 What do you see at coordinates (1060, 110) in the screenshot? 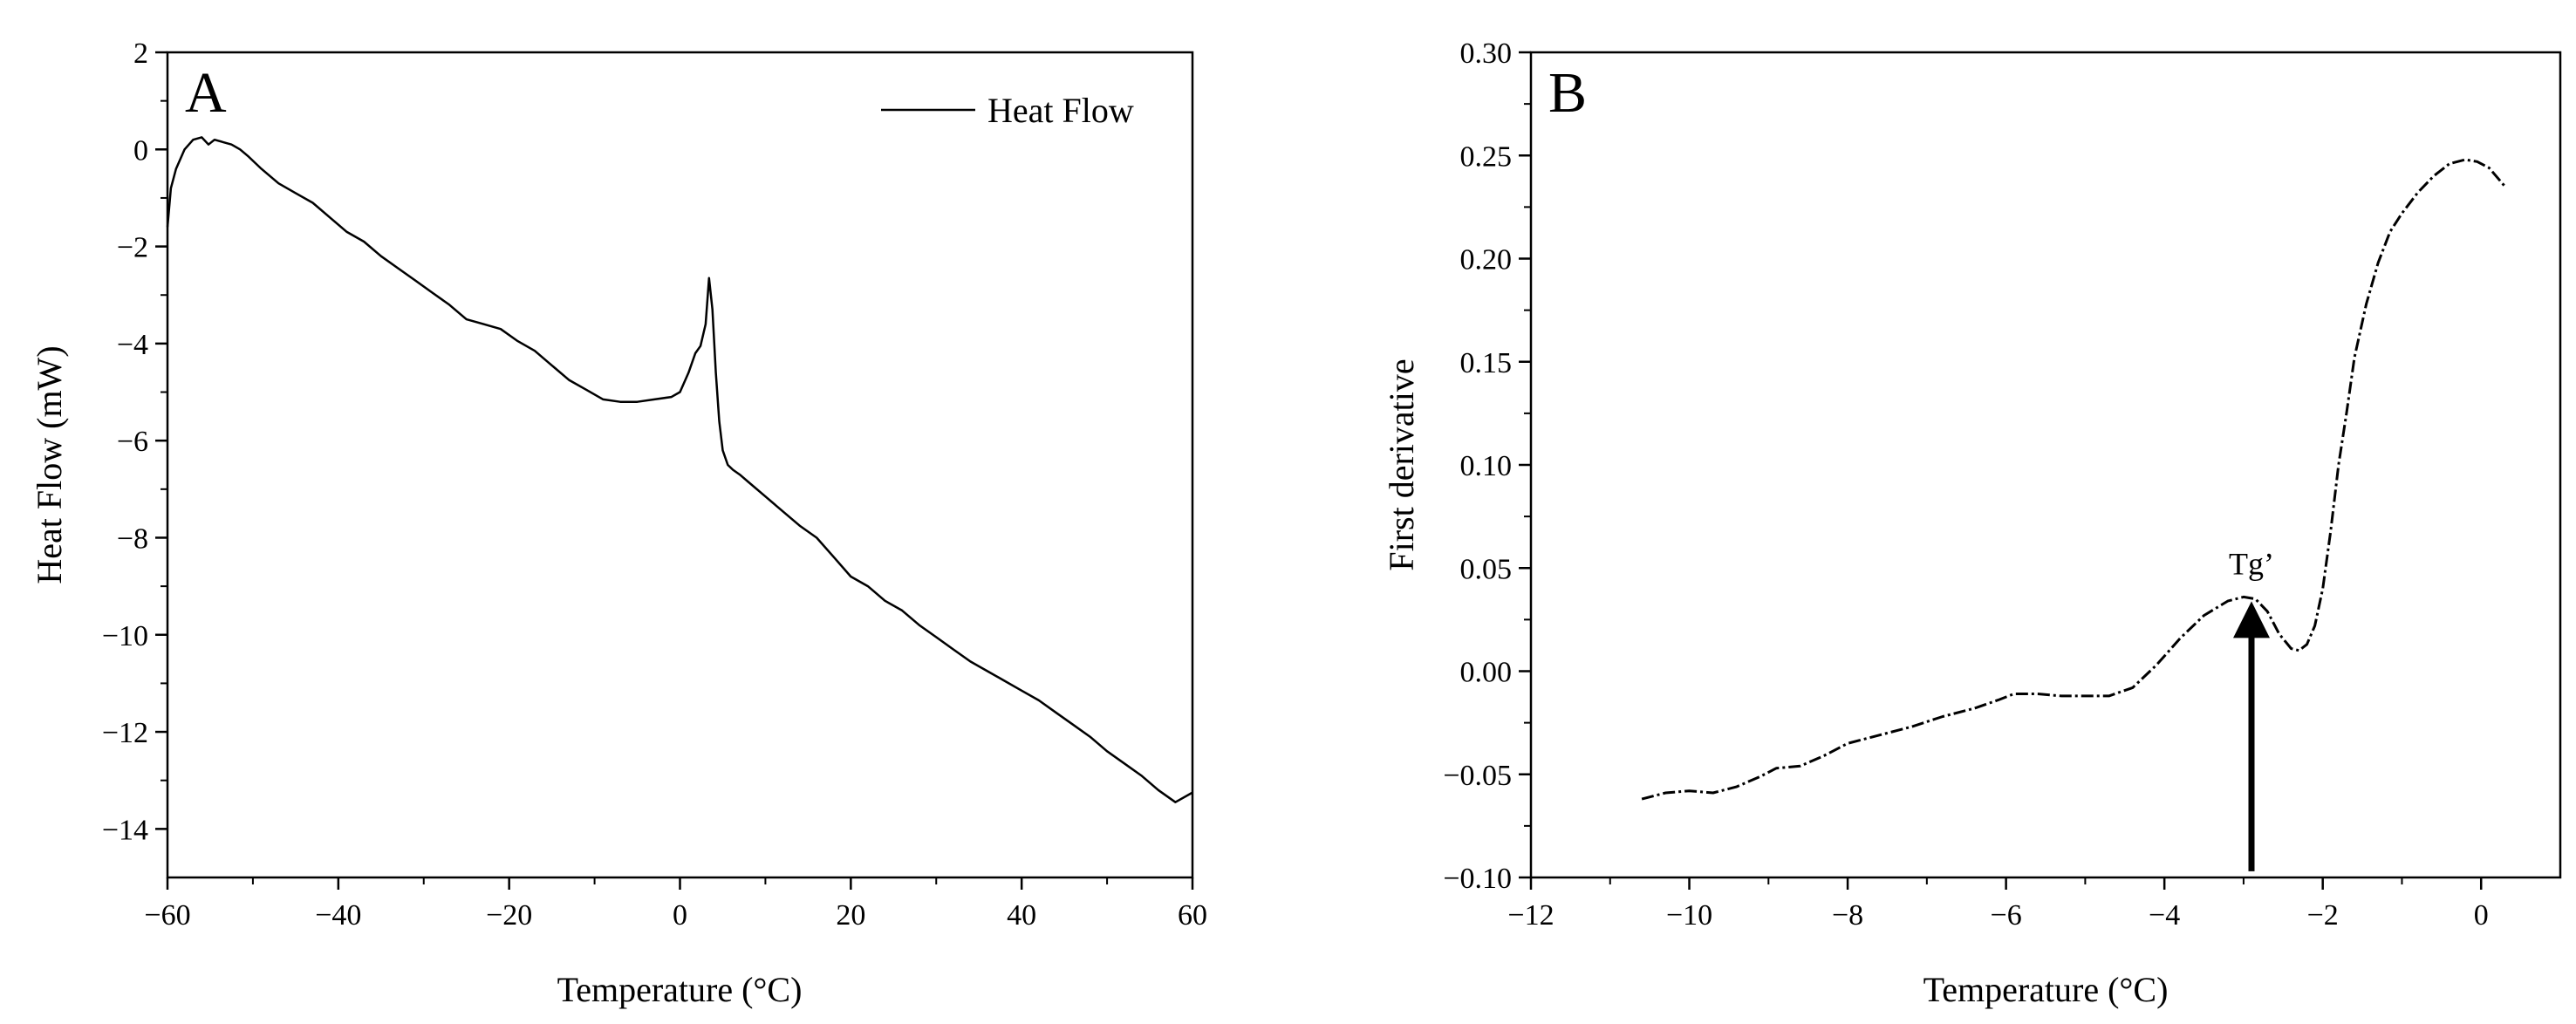
I see `panel-a-legend-label: Heat Flow` at bounding box center [1060, 110].